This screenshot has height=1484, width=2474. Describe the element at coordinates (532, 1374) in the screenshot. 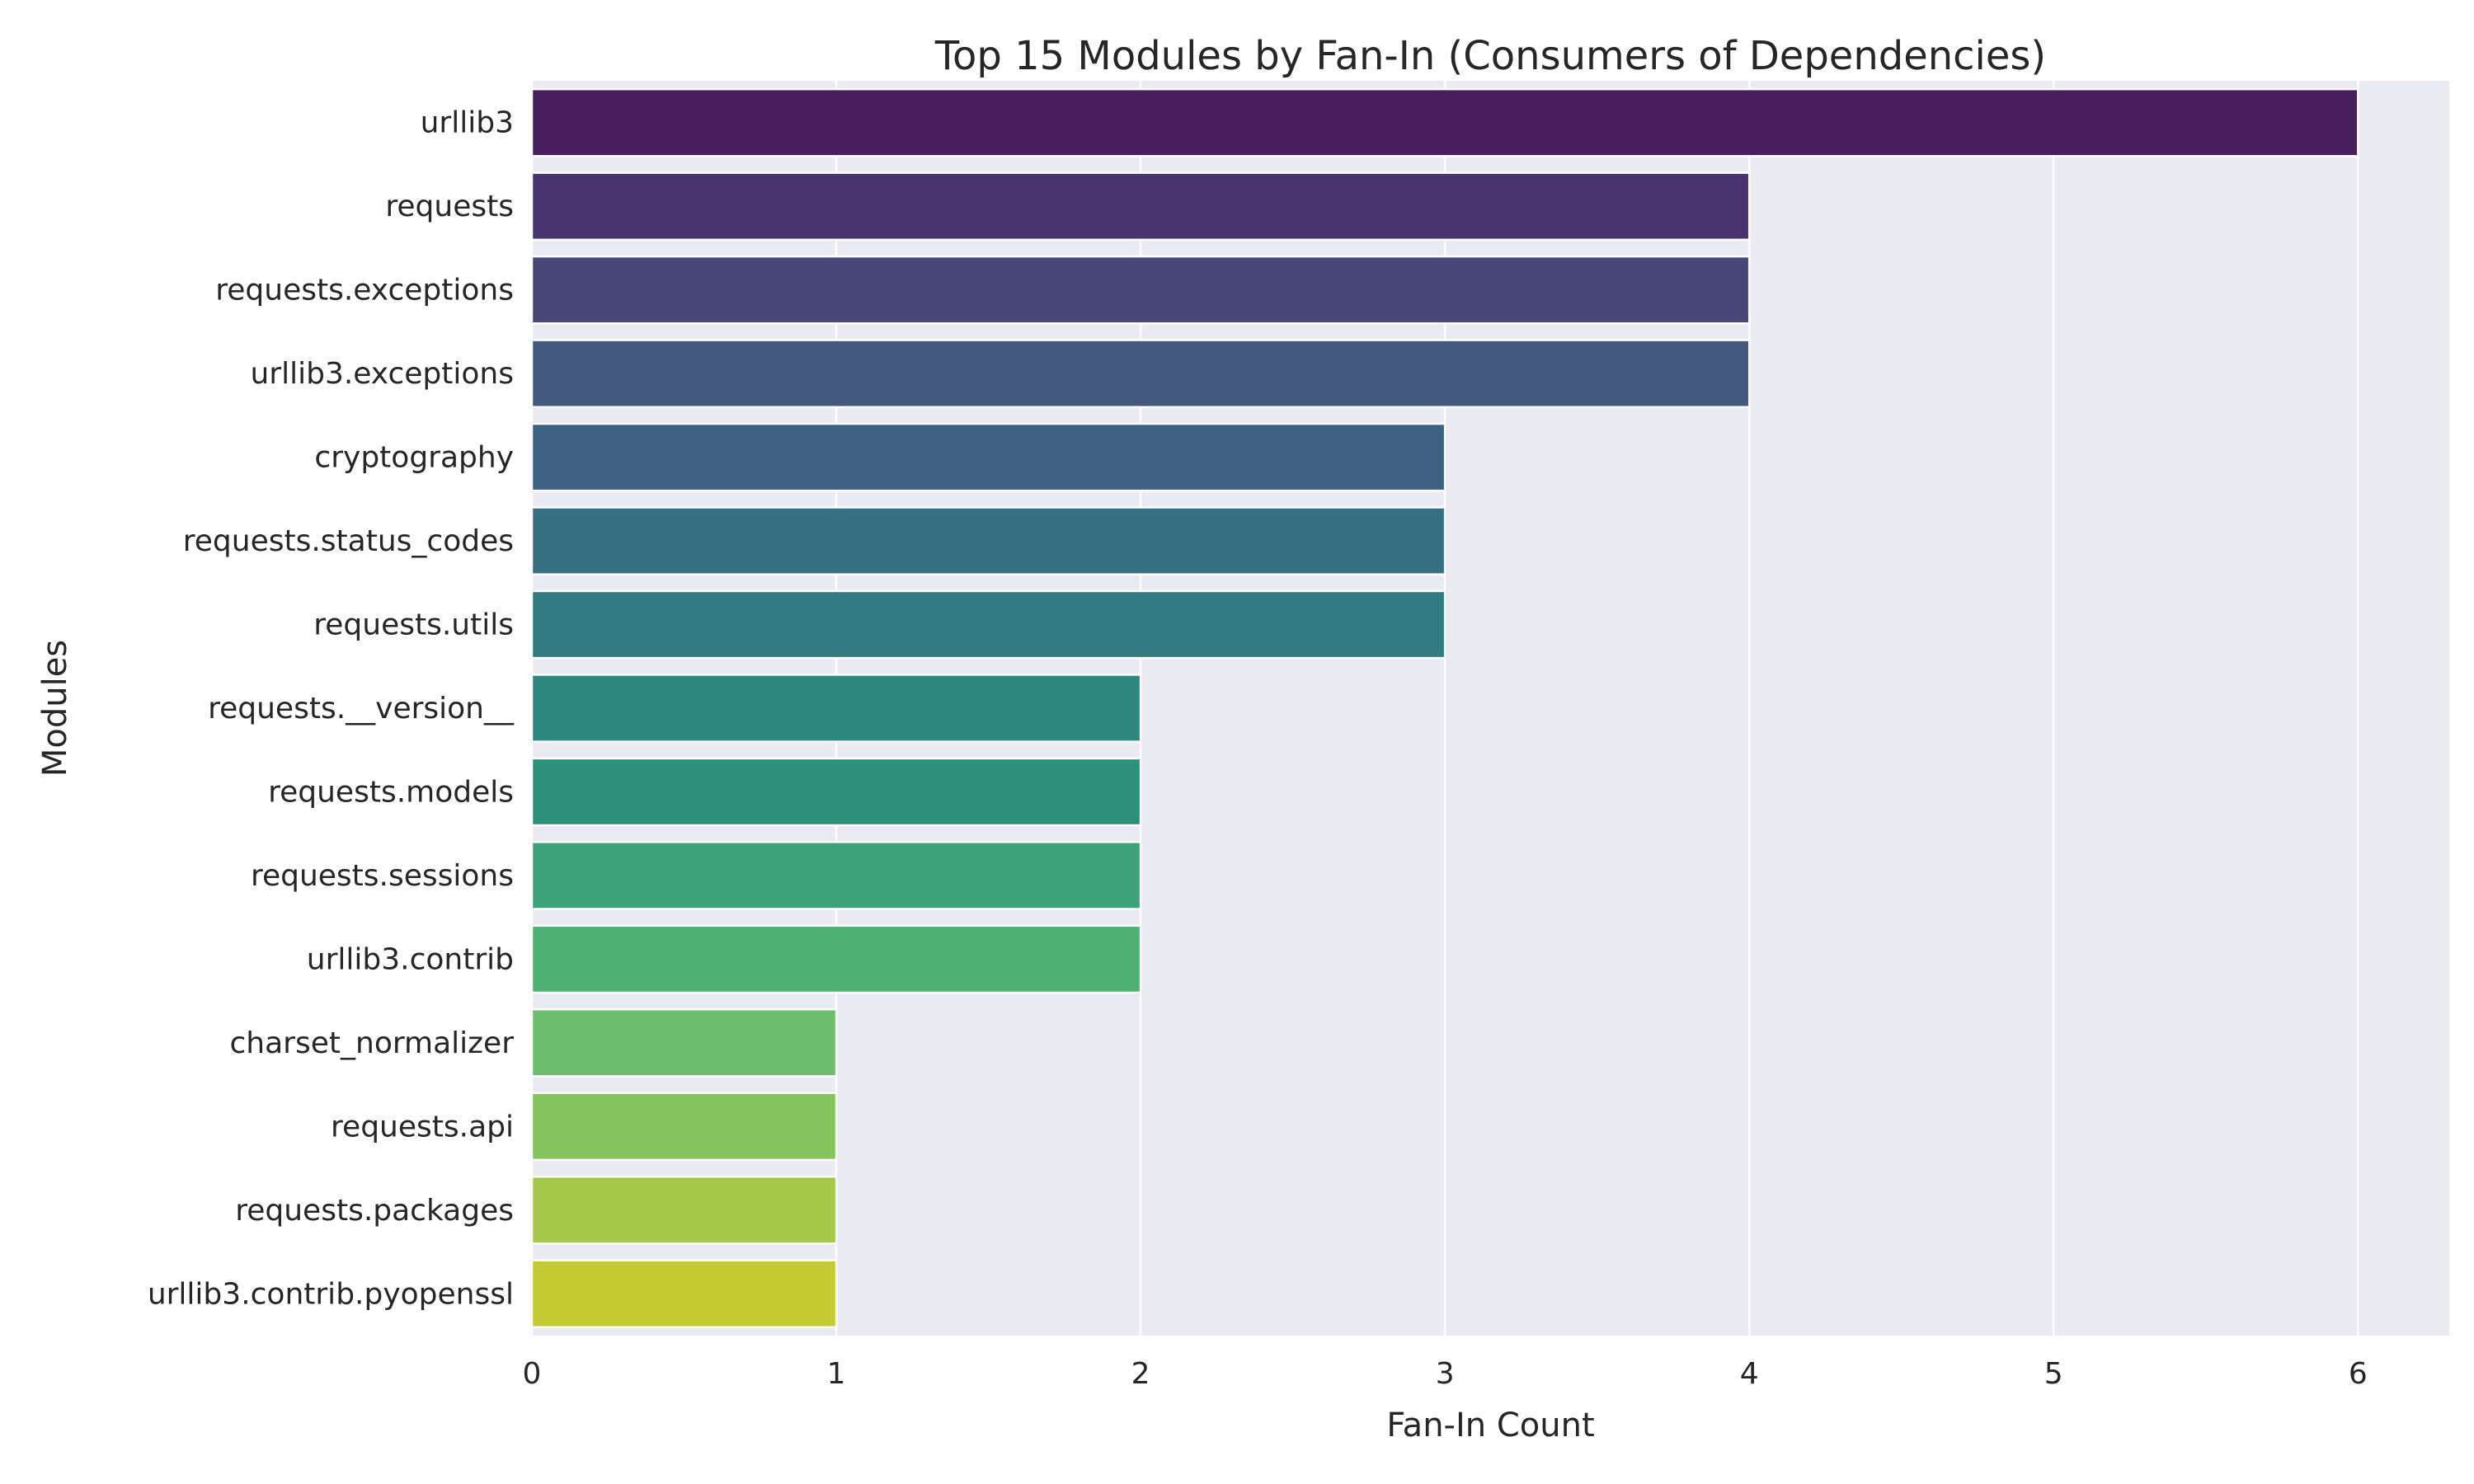

I see `x-tick-label: 0` at that location.